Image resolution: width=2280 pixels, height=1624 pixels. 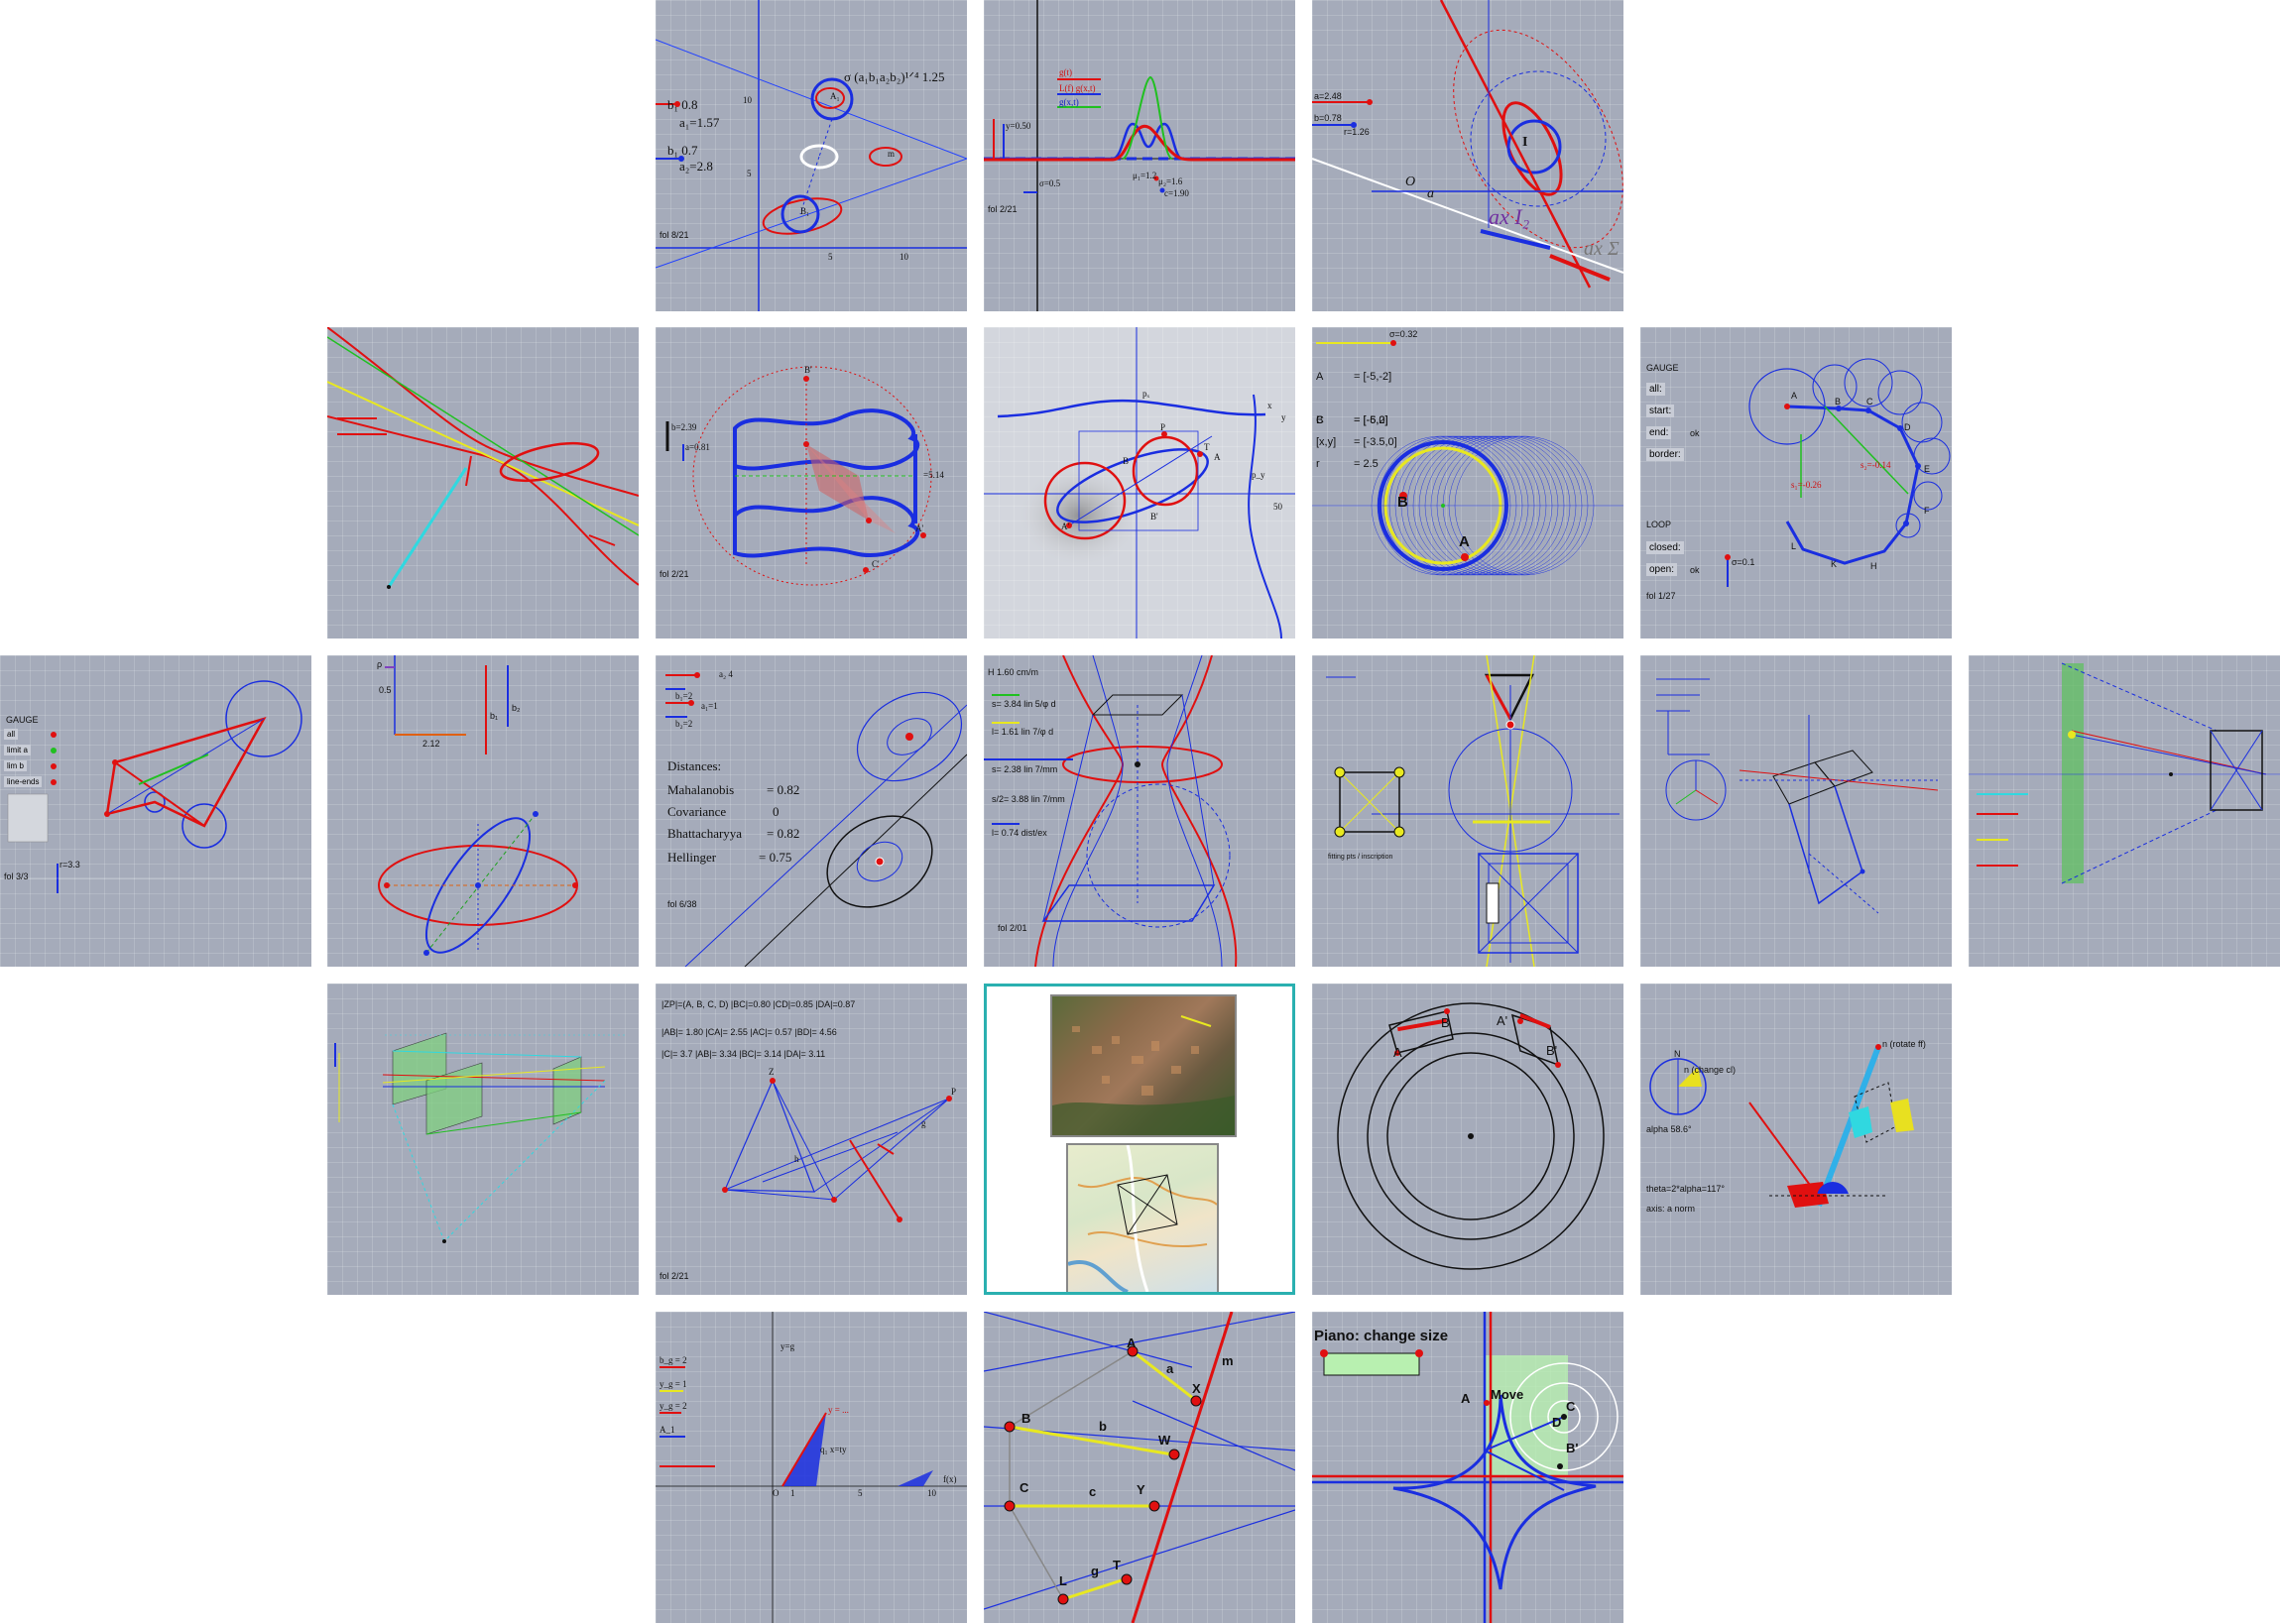 I want to click on tile-correlation-ellipse: ρ 0.5 2.12 b₁ b₂, so click(x=483, y=811).